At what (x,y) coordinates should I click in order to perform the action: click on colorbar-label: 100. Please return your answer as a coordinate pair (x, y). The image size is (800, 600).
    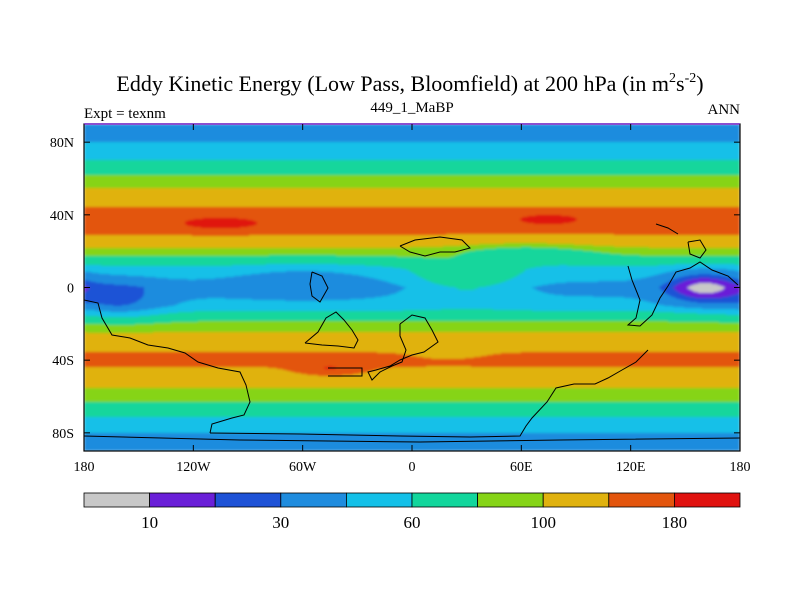
    Looking at the image, I should click on (543, 522).